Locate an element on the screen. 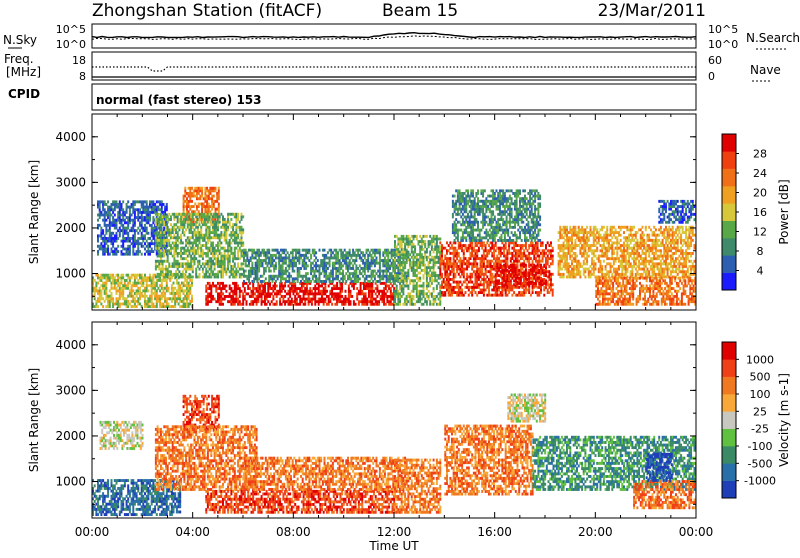  vel-colorbar-tick-label: 25 is located at coordinates (760, 411).